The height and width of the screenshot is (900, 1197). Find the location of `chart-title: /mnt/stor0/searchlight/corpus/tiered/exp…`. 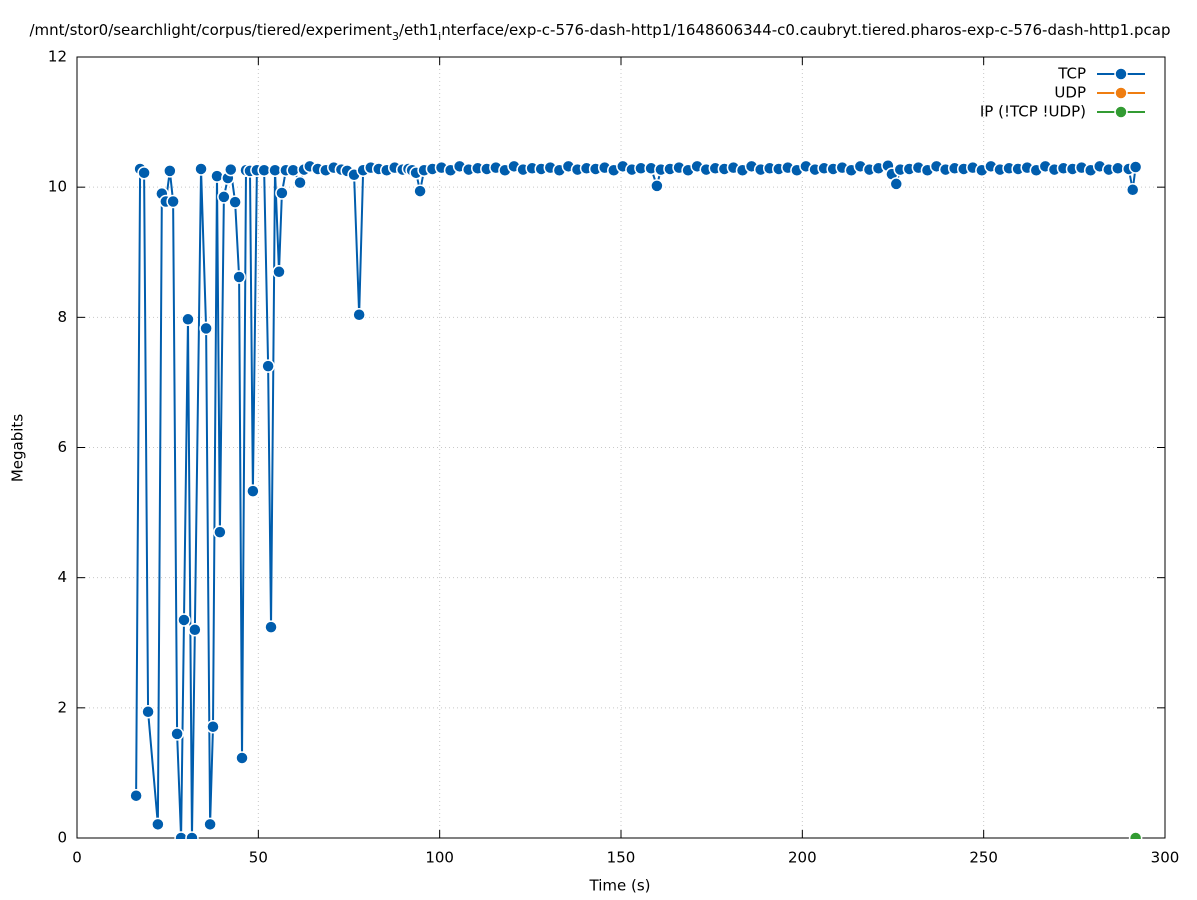

chart-title: /mnt/stor0/searchlight/corpus/tiered/exp… is located at coordinates (600, 32).